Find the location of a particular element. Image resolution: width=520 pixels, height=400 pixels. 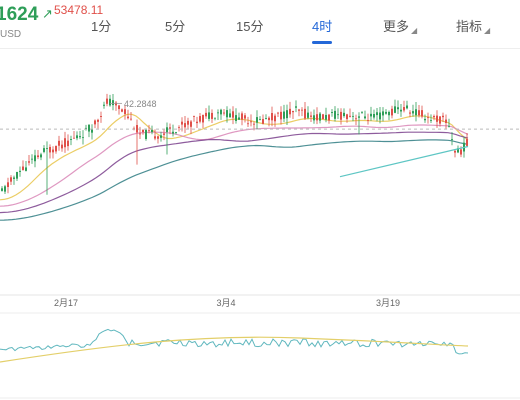

current-price: 1624 is located at coordinates (19, 14).